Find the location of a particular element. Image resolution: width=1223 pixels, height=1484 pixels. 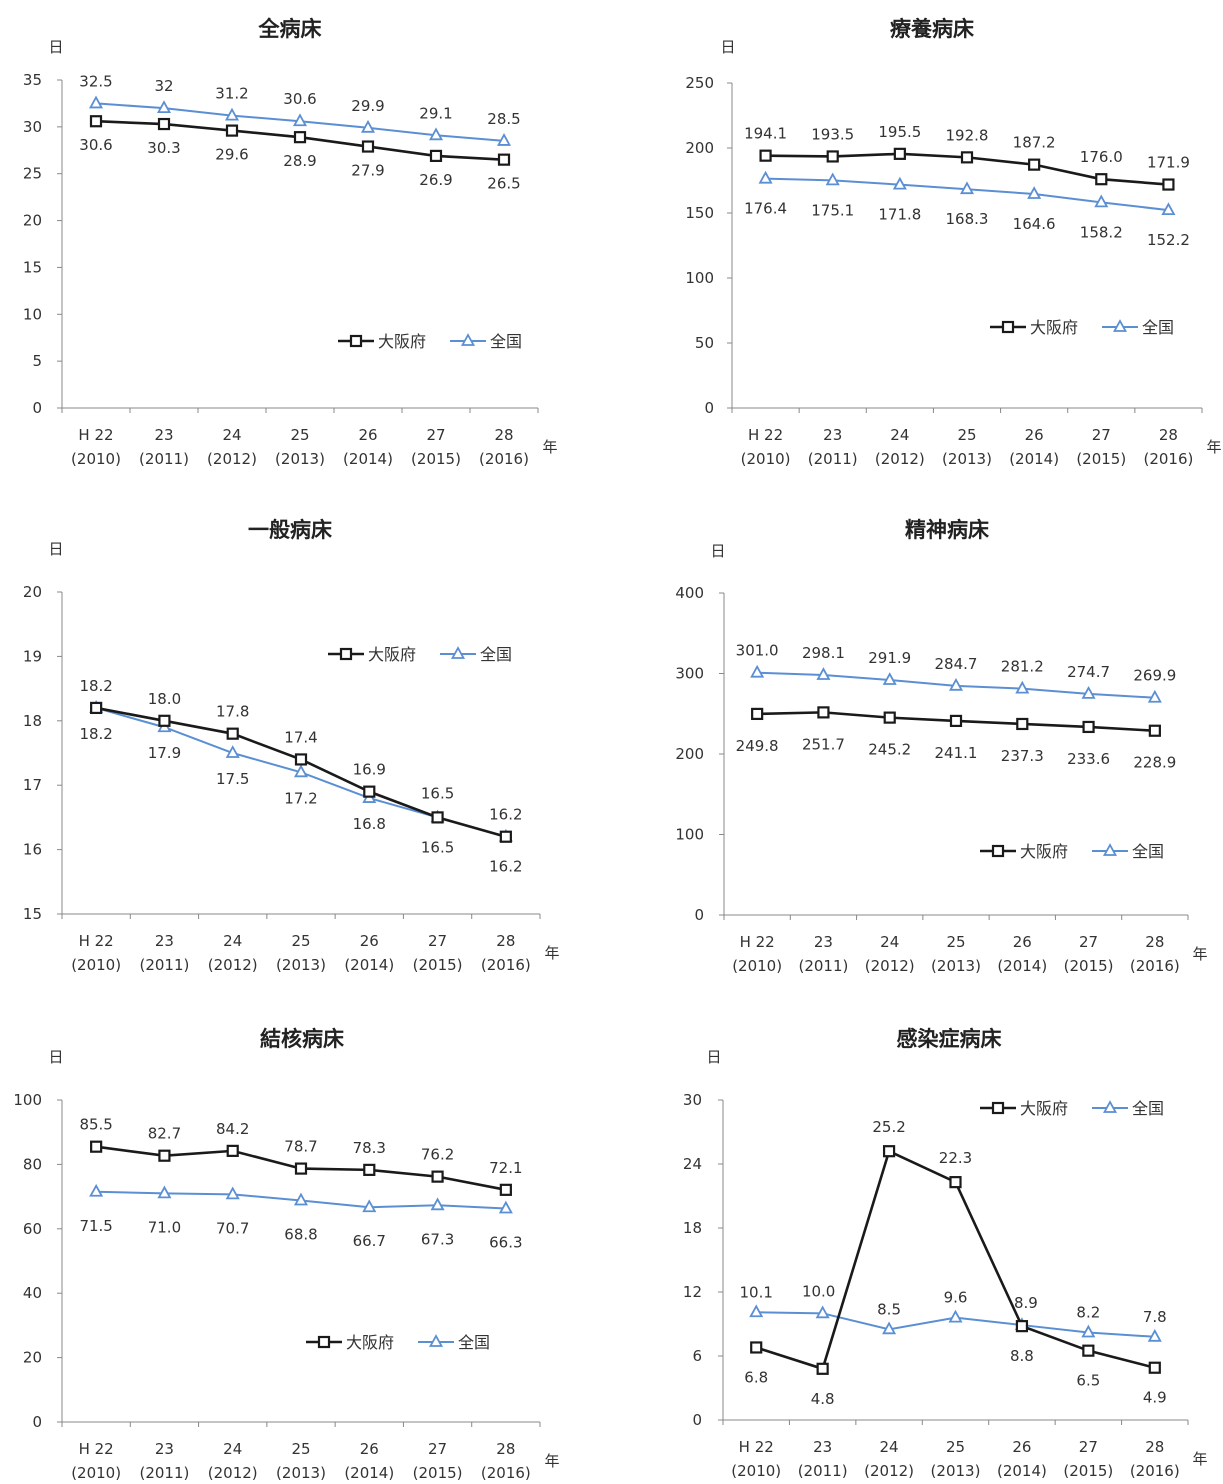

y-tick-label: 40 is located at coordinates (32, 1293).